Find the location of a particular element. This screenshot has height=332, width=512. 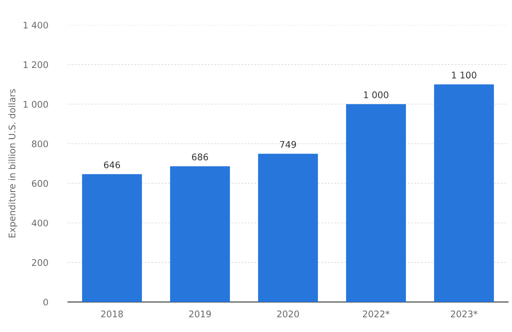

x-tick-label: 2020 is located at coordinates (288, 314).